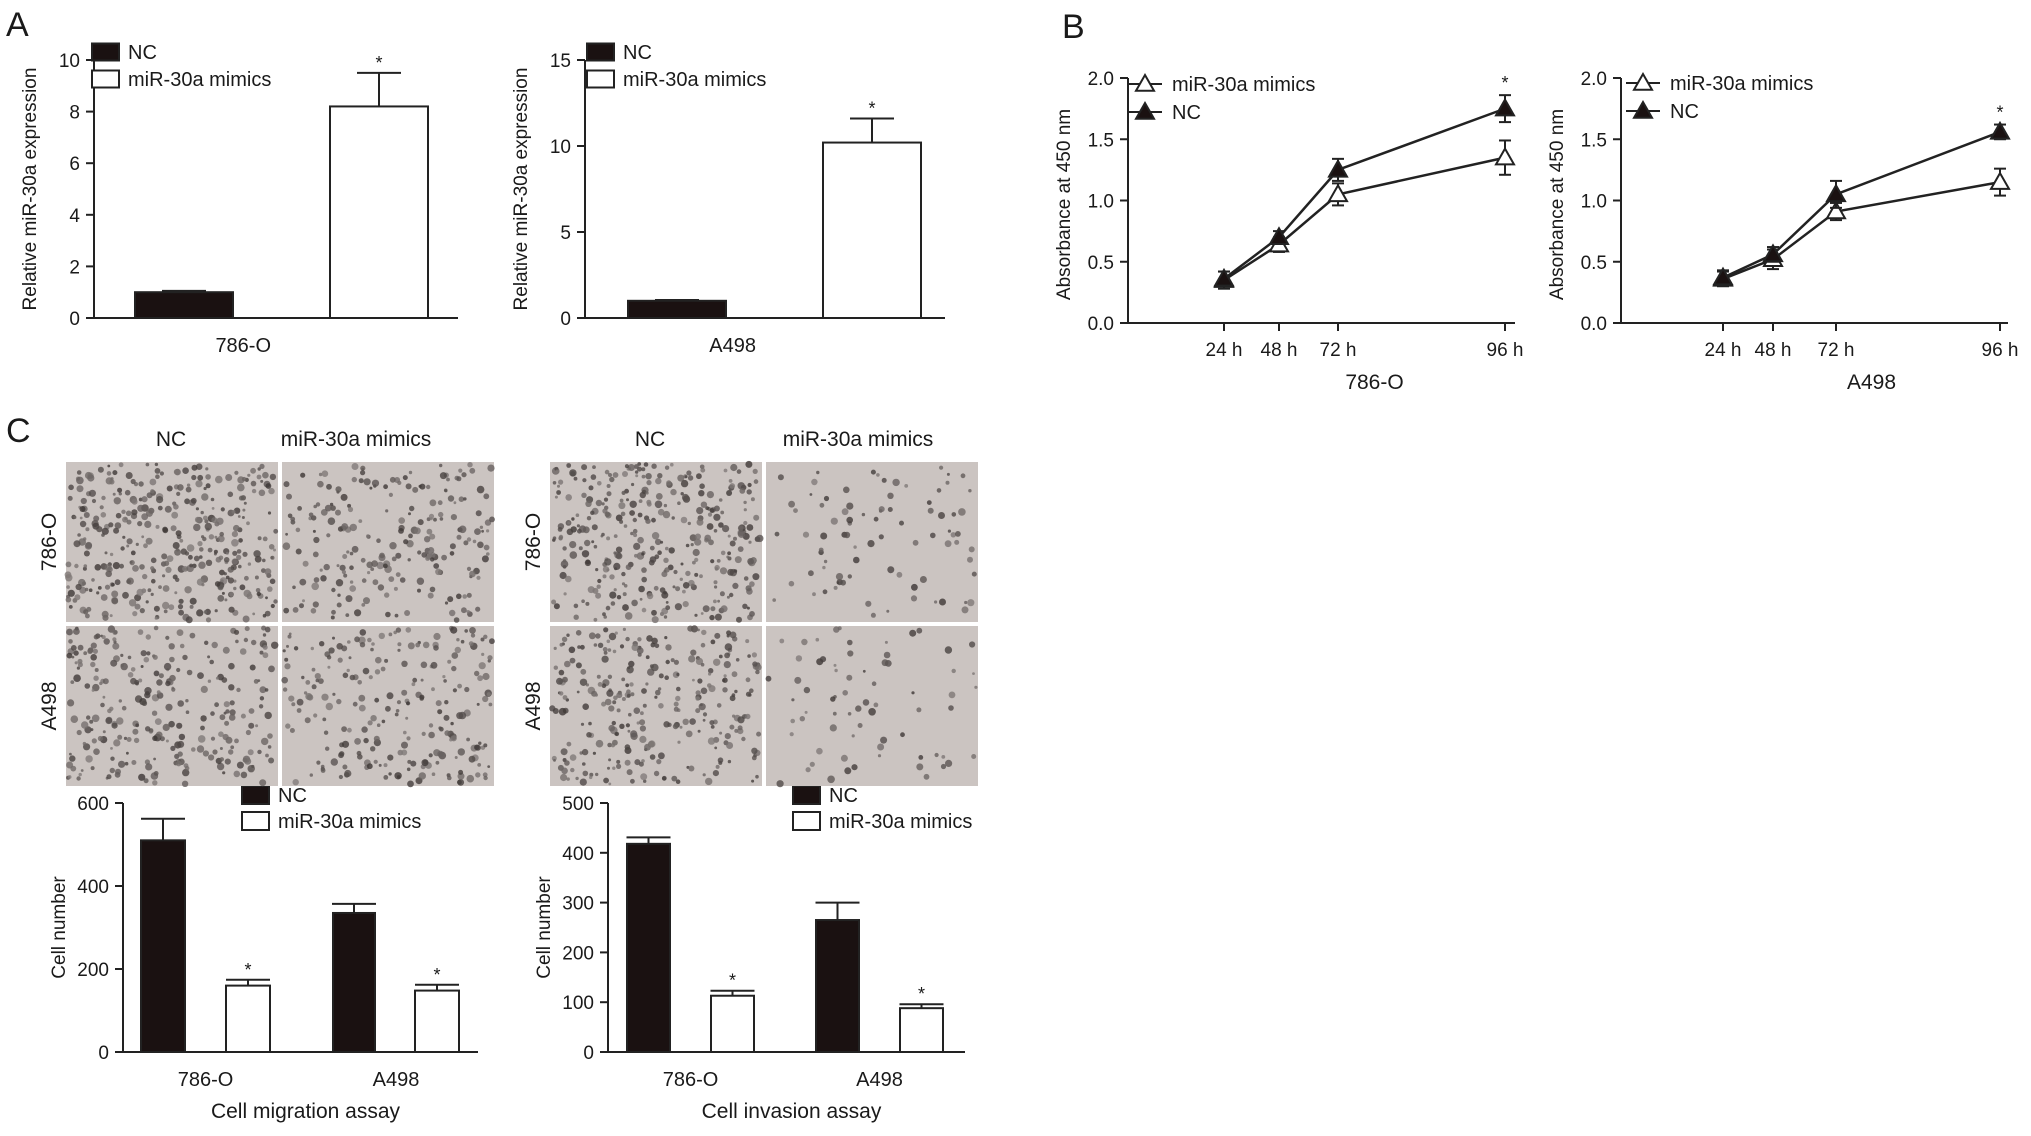  What do you see at coordinates (650, 439) in the screenshot?
I see `micrograph-column-label: NC` at bounding box center [650, 439].